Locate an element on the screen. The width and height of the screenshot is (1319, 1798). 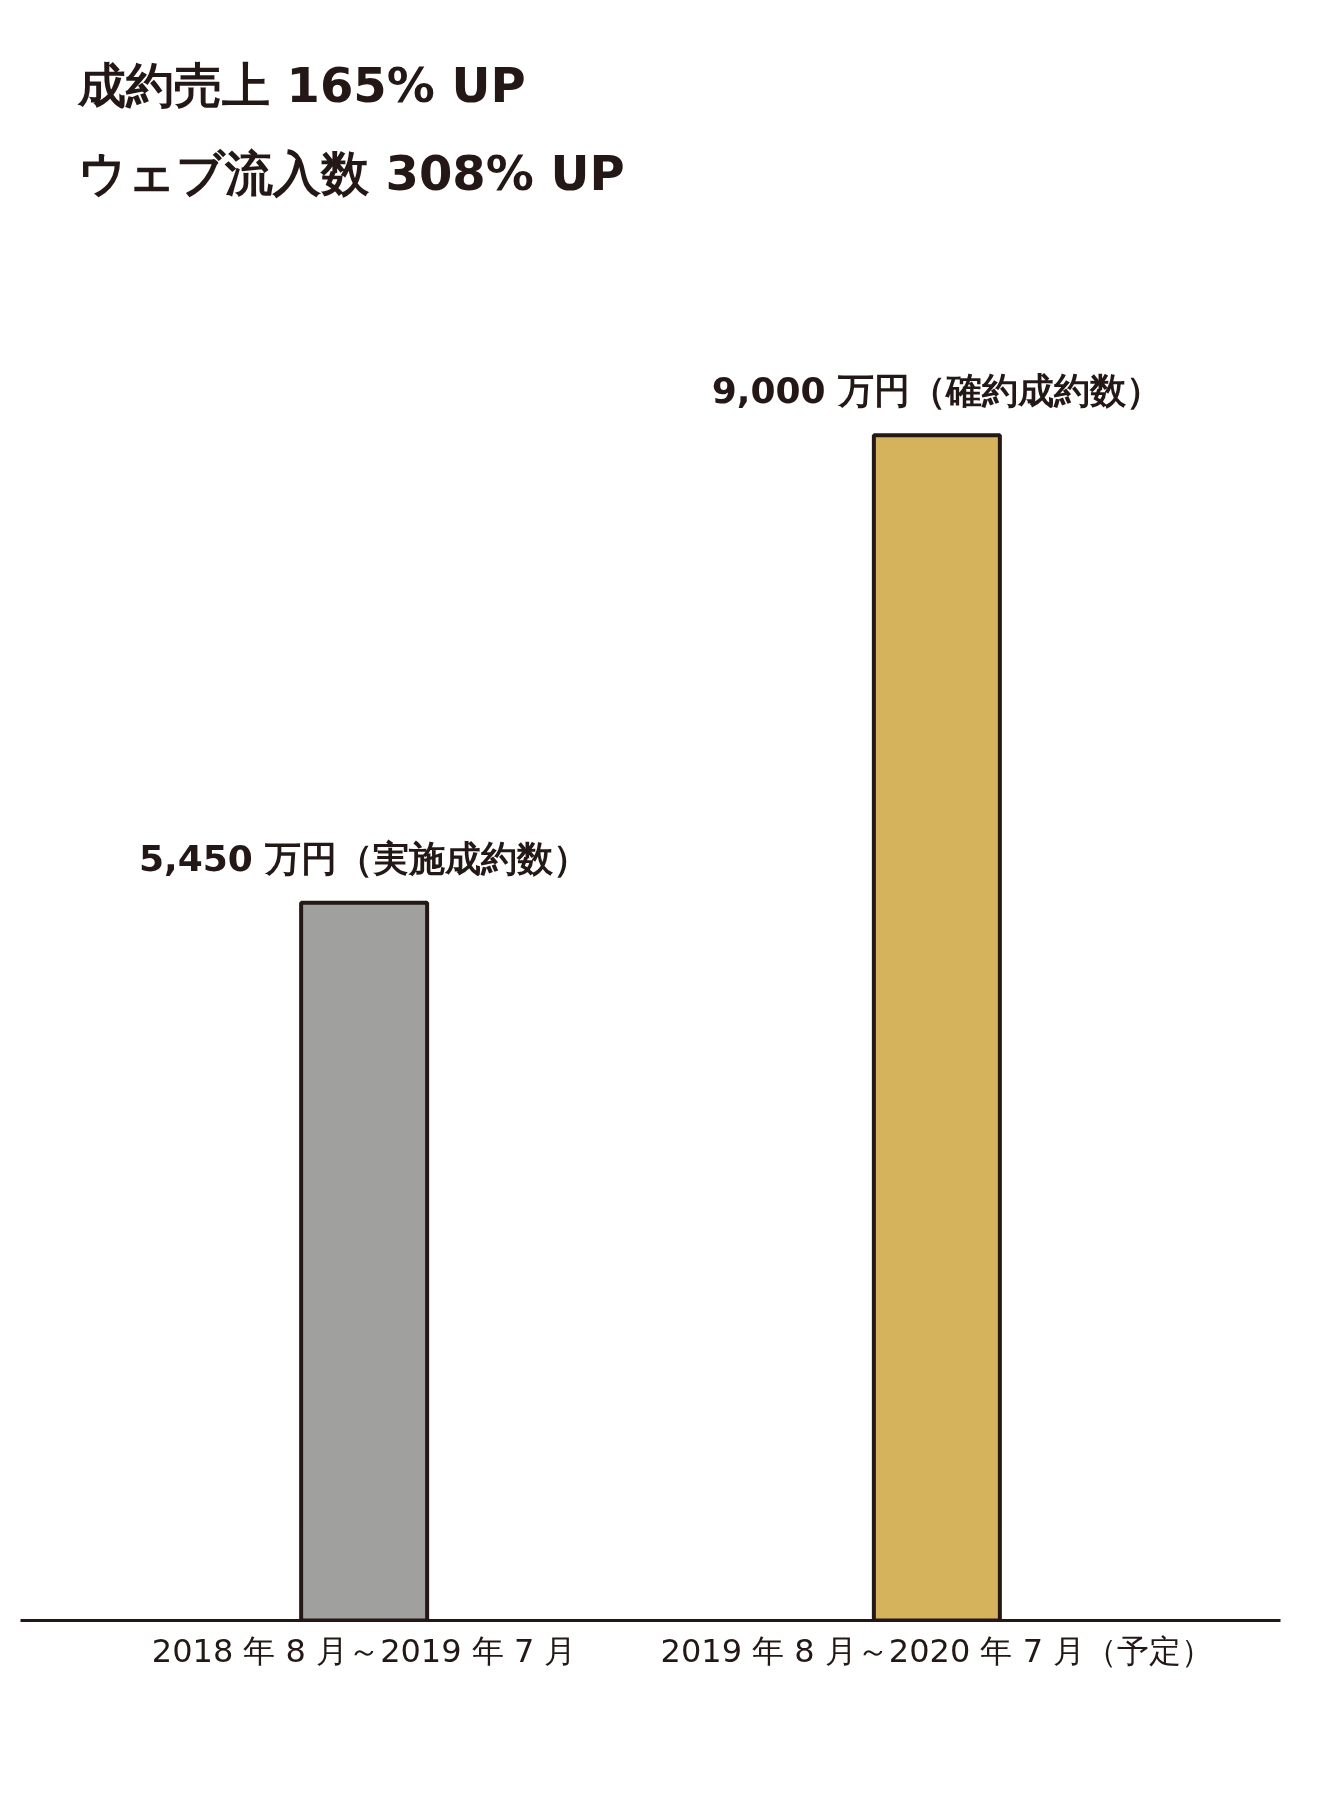
text: ウェブ流入数 308% UP is located at coordinates (351, 172).